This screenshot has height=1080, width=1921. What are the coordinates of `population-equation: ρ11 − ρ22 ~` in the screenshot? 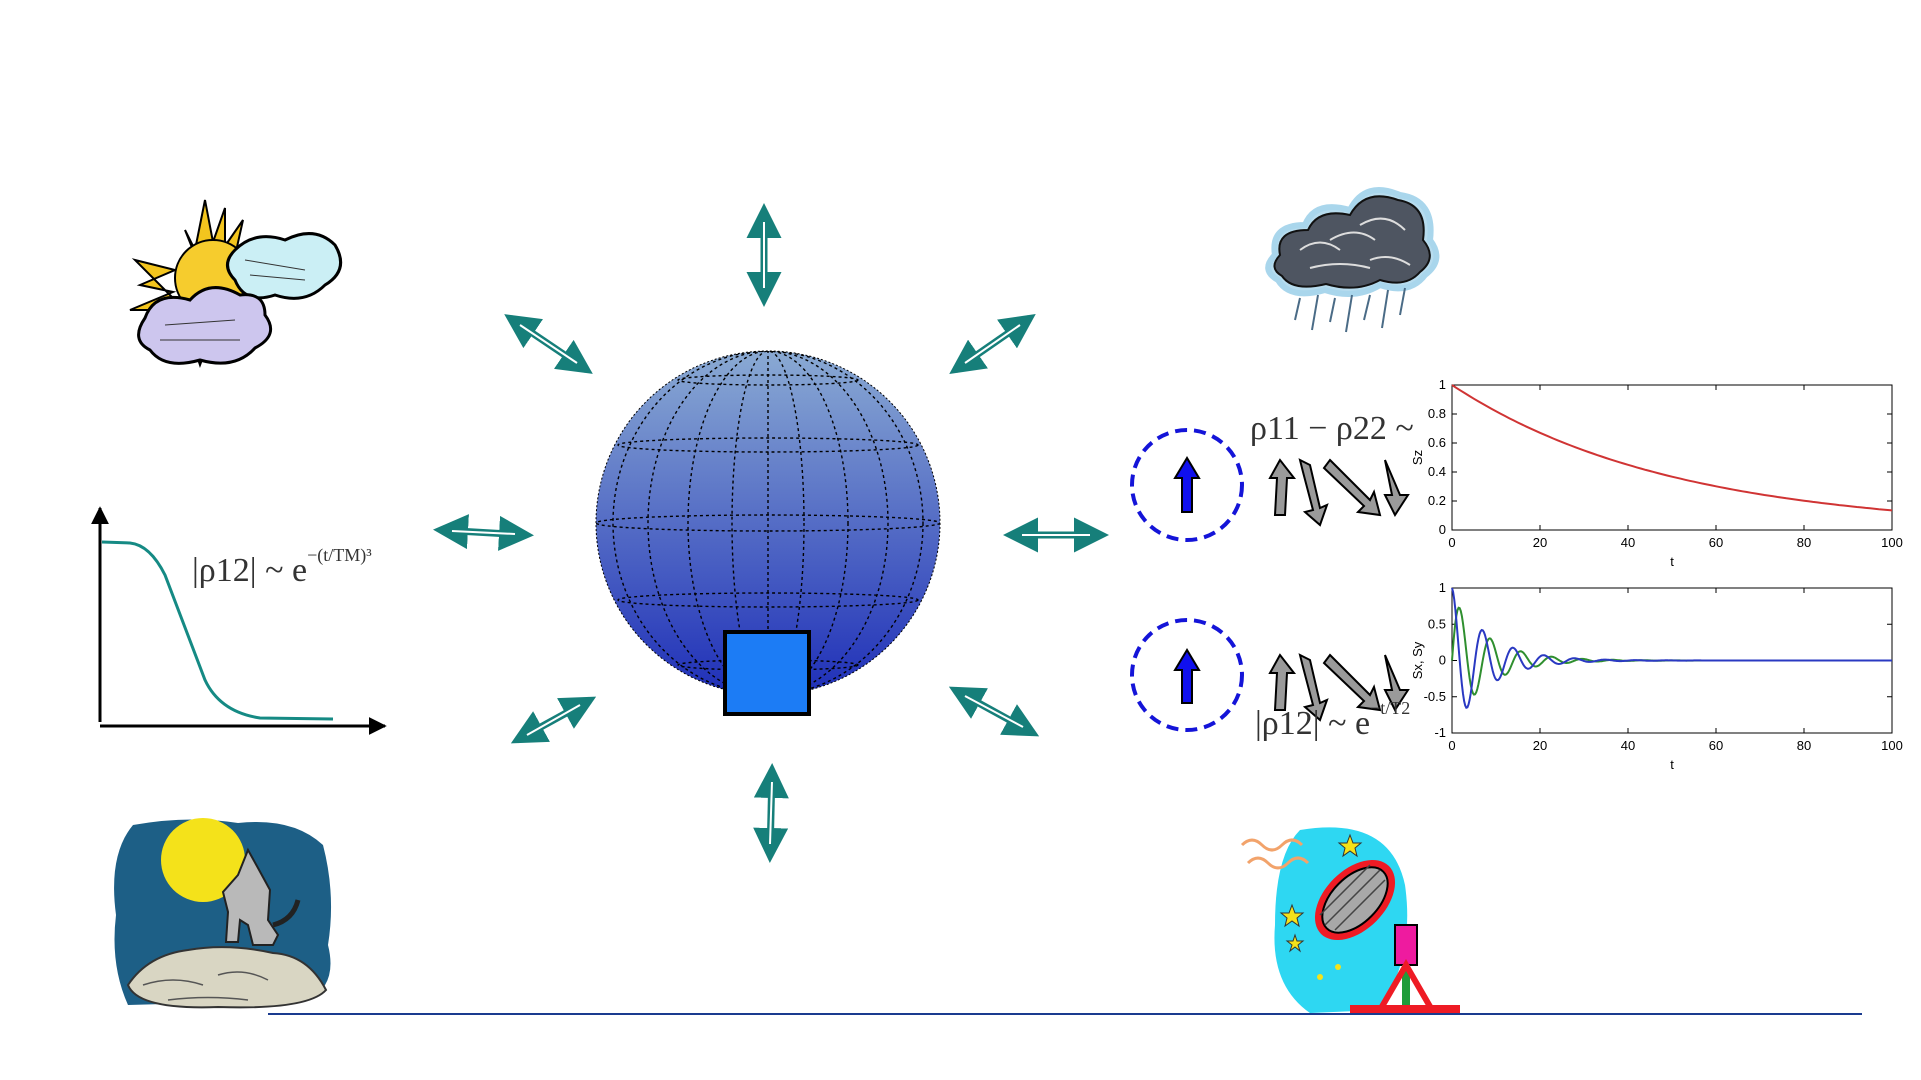 It's located at (1332, 428).